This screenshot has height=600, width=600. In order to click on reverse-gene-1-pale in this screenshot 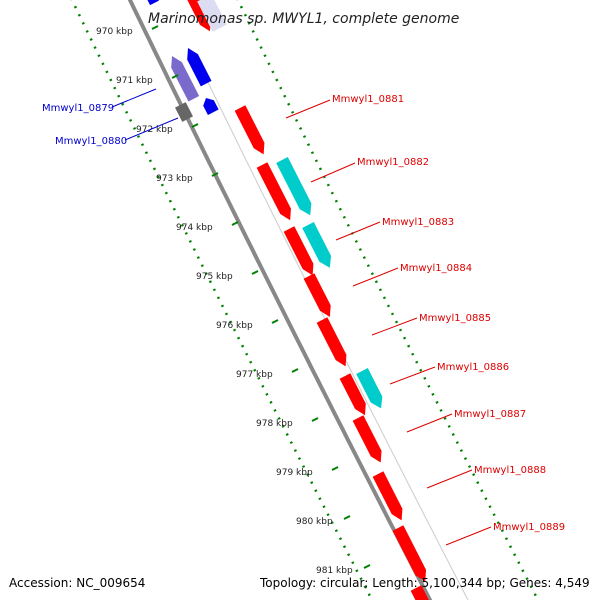, I will do `click(185, 79)`.